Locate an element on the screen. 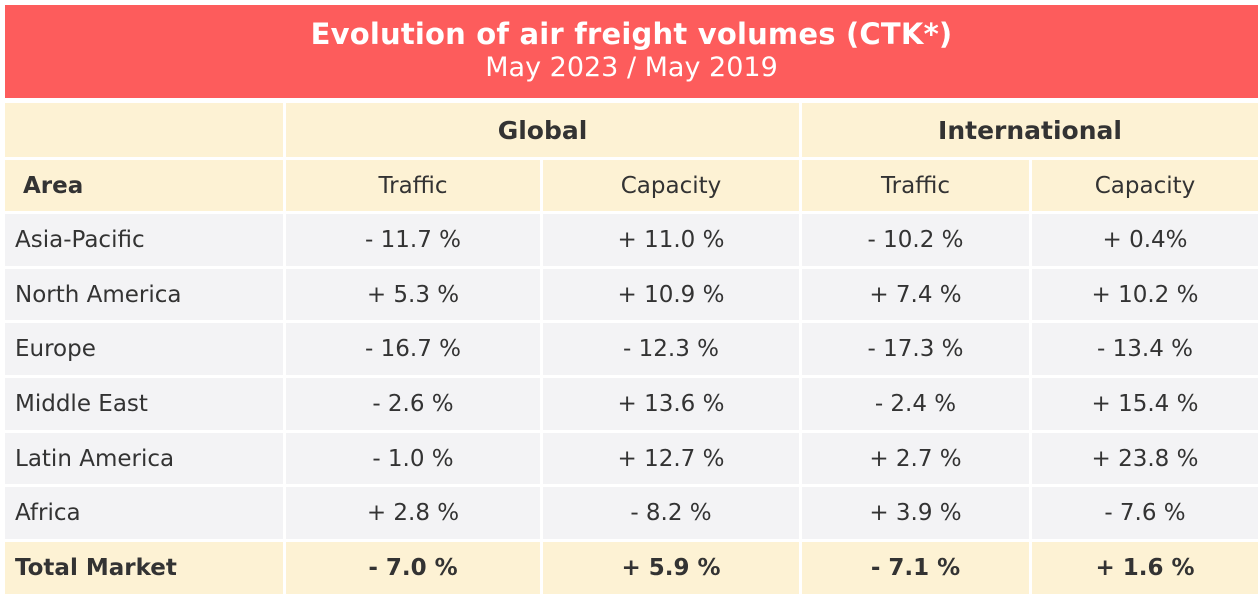 This screenshot has width=1258, height=594. table-cell-international-capacity: + 15.4 % is located at coordinates (1145, 404).